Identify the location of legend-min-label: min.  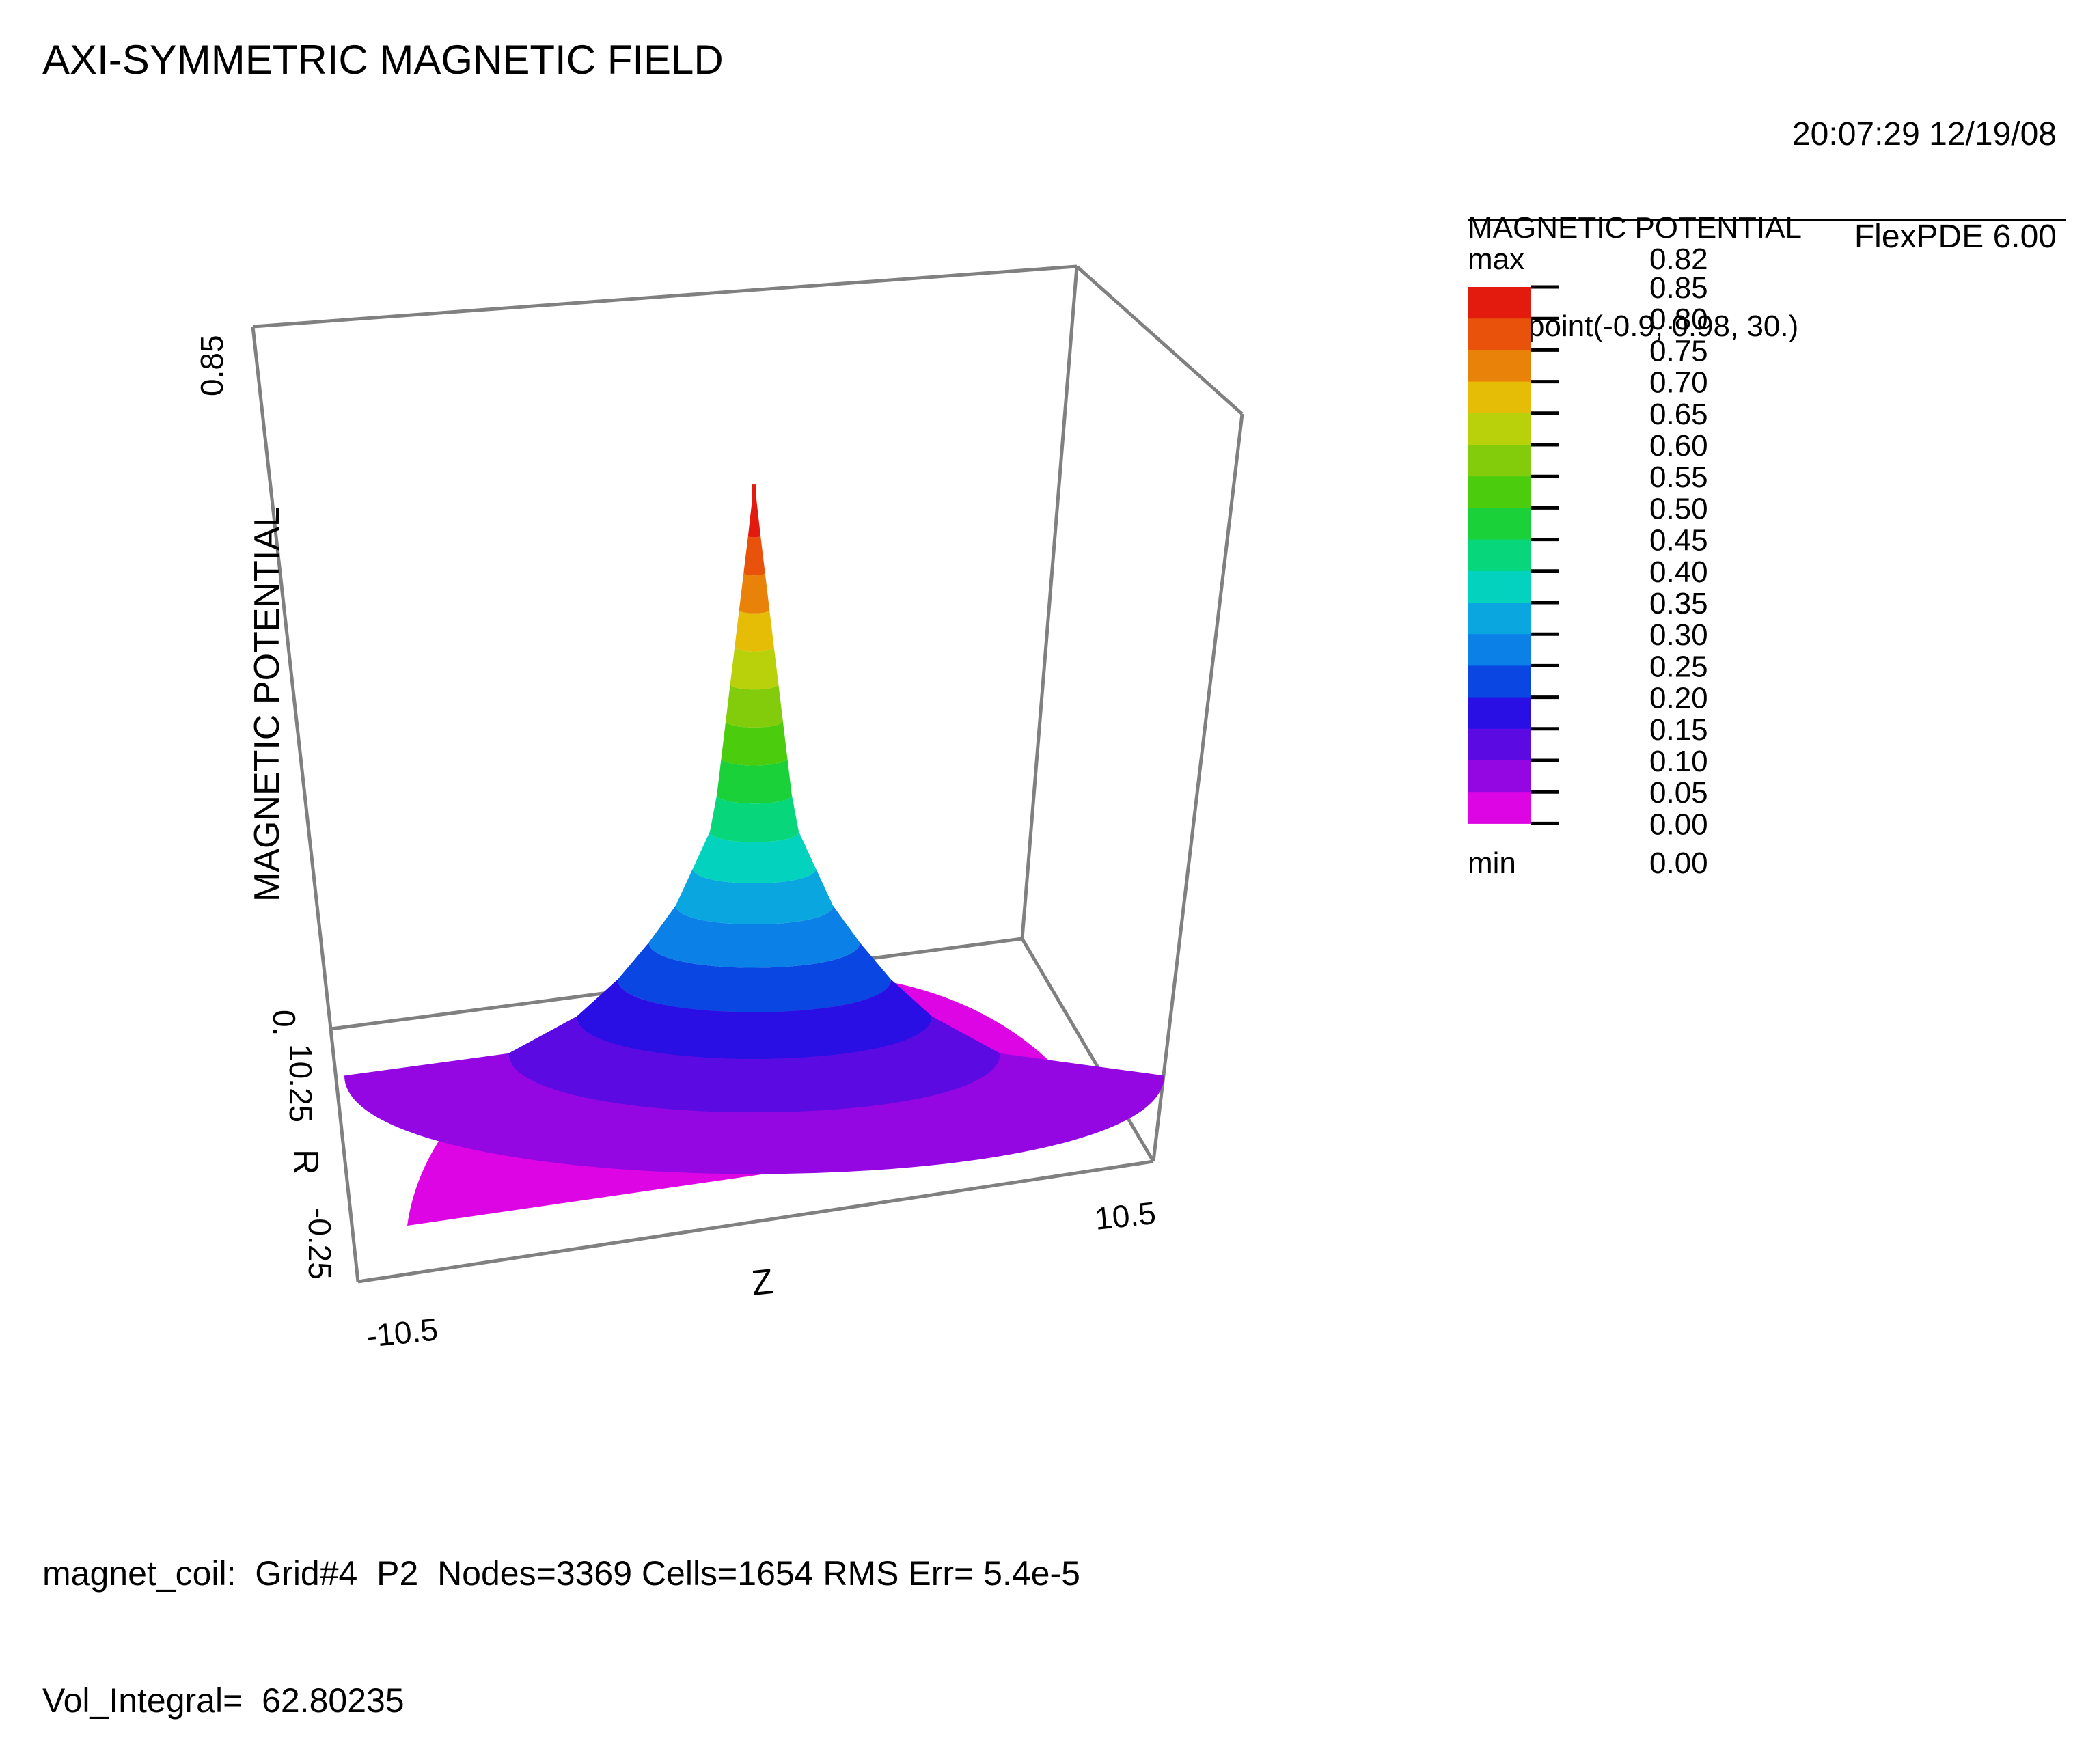
(1492, 863).